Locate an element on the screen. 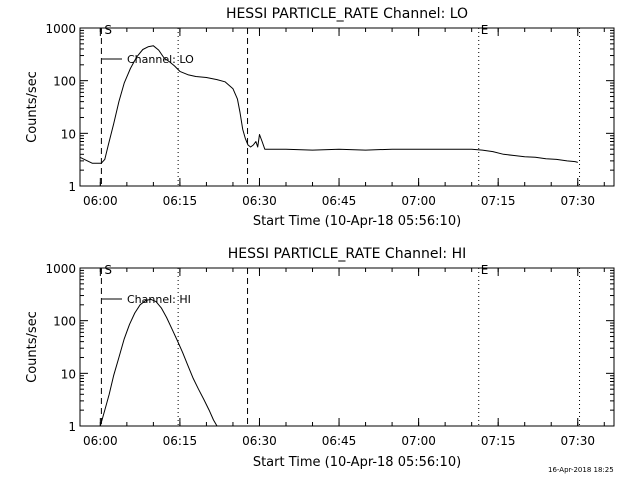  chart-title: HESSI PARTICLE_RATE Channel: HI is located at coordinates (347, 254).